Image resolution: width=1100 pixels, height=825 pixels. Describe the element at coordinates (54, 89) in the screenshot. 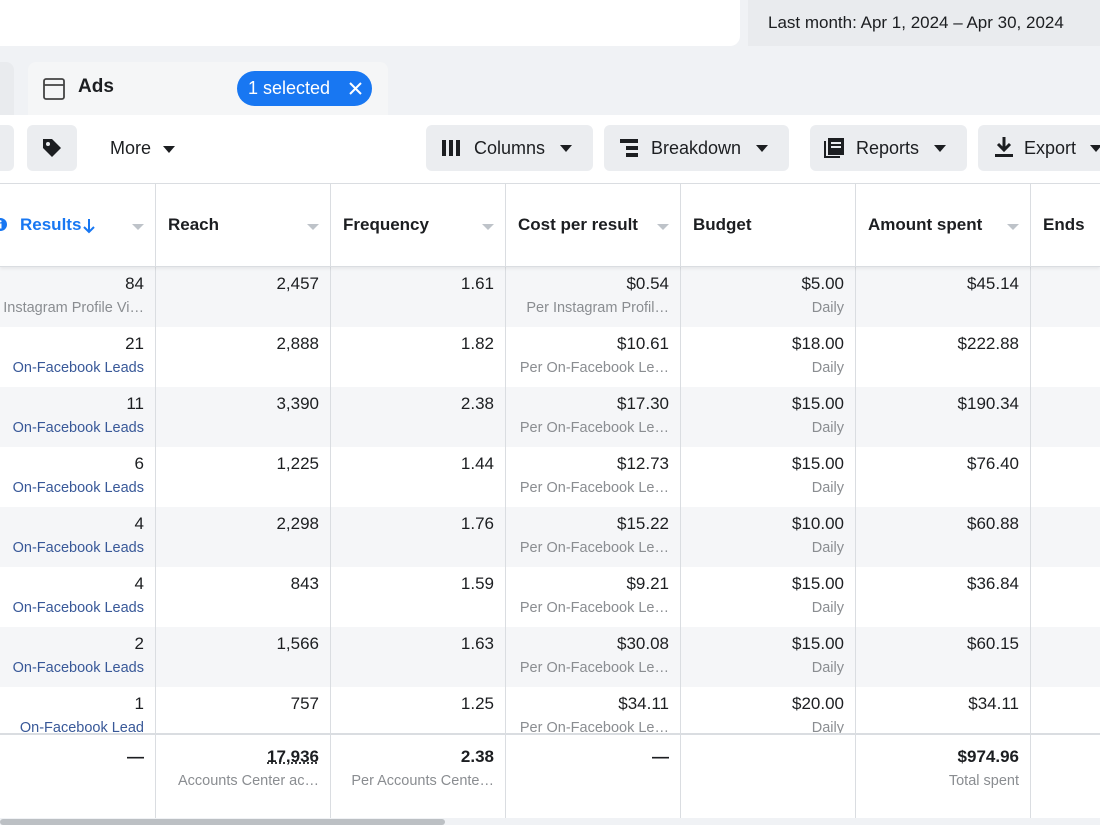

I see `tab-icon` at that location.